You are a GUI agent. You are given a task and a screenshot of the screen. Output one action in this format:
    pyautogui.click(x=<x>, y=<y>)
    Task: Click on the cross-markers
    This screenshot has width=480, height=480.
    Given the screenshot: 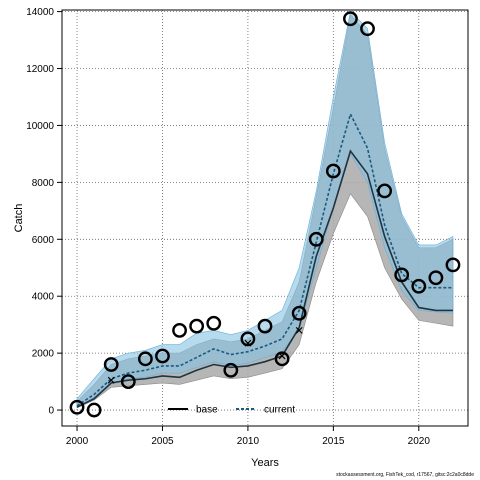 What is the action you would take?
    pyautogui.click(x=205, y=355)
    